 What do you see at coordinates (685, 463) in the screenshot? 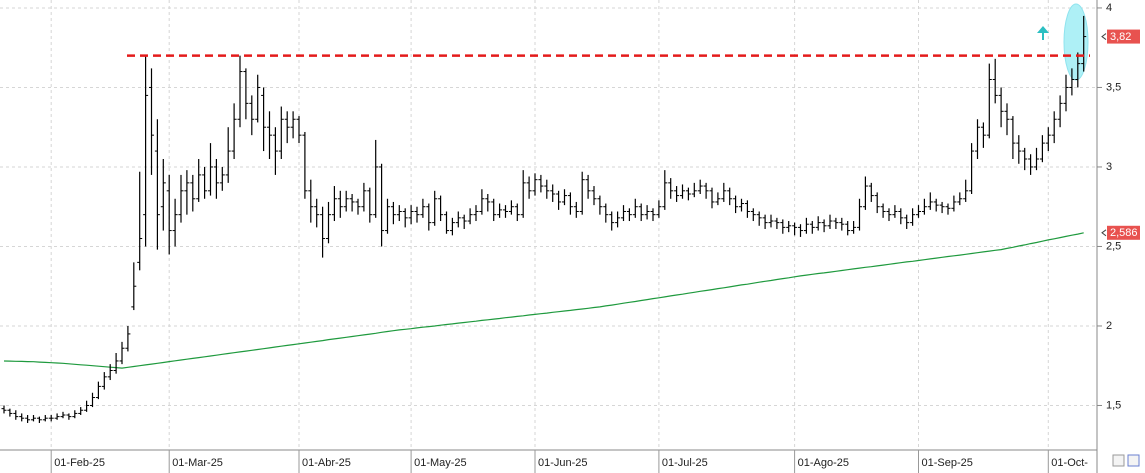
I see `x-tick-label: 01-Jul-25` at bounding box center [685, 463].